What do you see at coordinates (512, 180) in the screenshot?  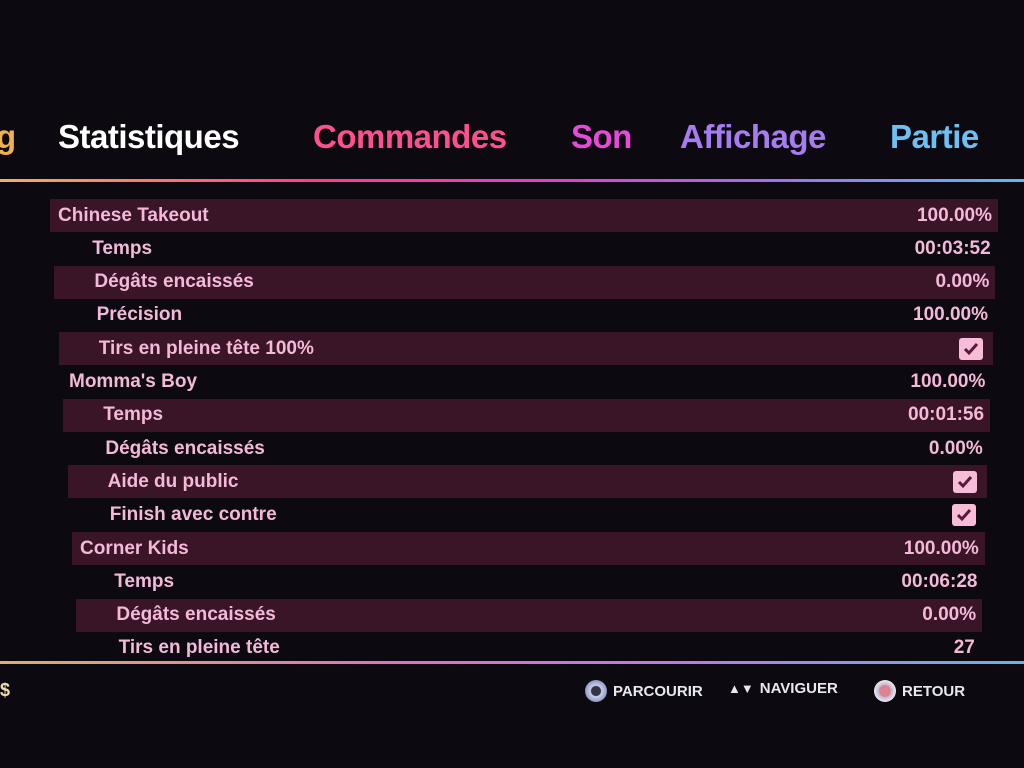 I see `divider-top` at bounding box center [512, 180].